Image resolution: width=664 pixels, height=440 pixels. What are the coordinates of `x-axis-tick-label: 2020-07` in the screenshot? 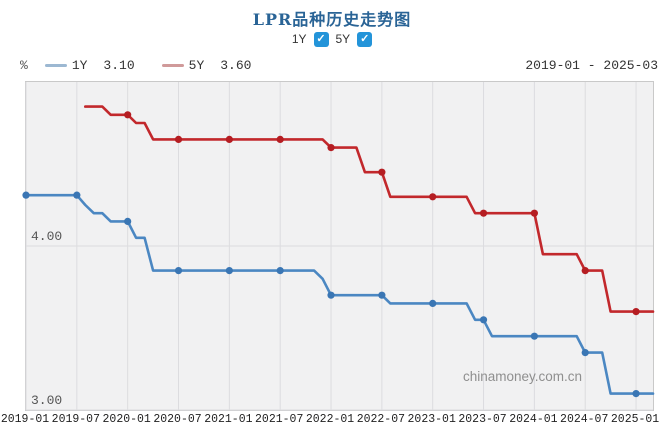 It's located at (177, 419).